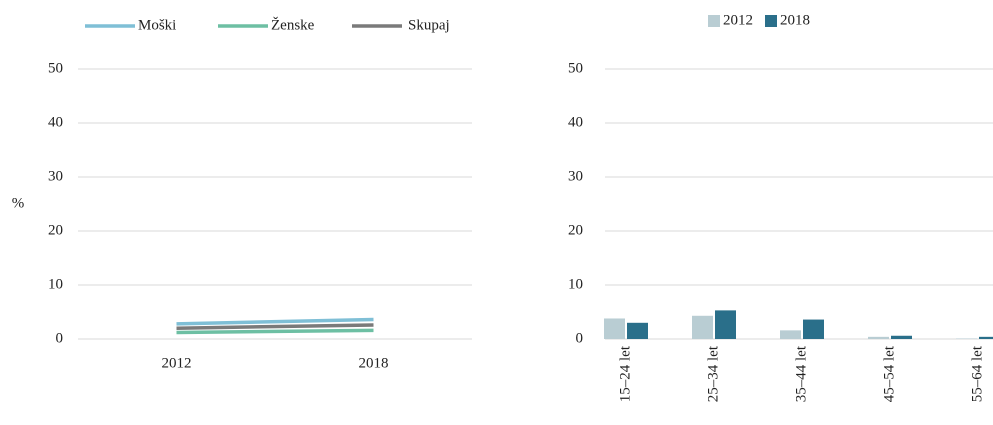  Describe the element at coordinates (429, 25) in the screenshot. I see `legend-label: Skupaj` at that location.